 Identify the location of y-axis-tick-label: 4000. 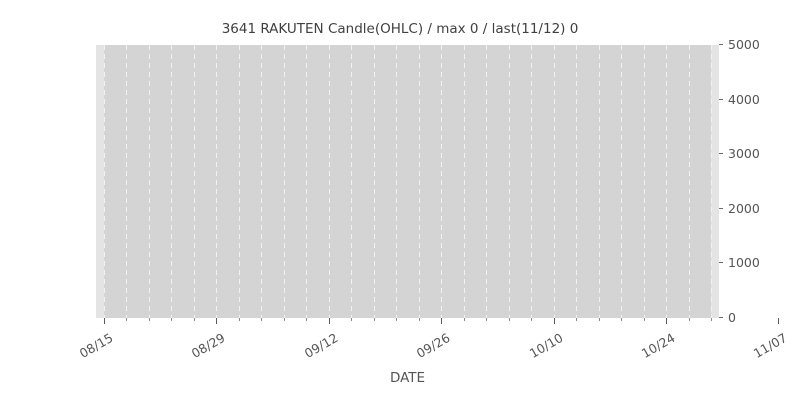
(744, 99).